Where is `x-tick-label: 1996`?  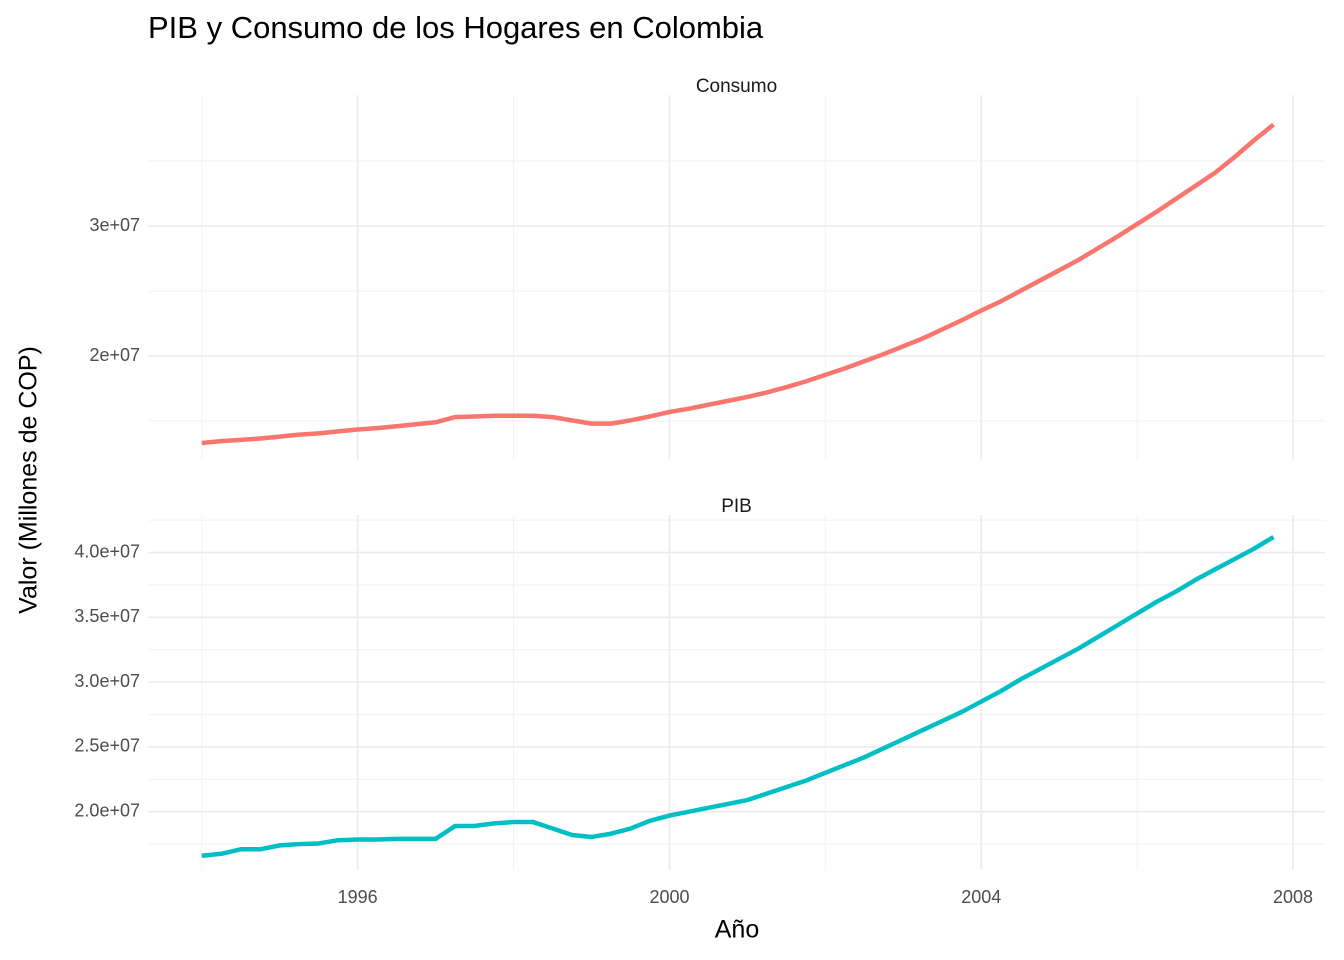 x-tick-label: 1996 is located at coordinates (358, 897).